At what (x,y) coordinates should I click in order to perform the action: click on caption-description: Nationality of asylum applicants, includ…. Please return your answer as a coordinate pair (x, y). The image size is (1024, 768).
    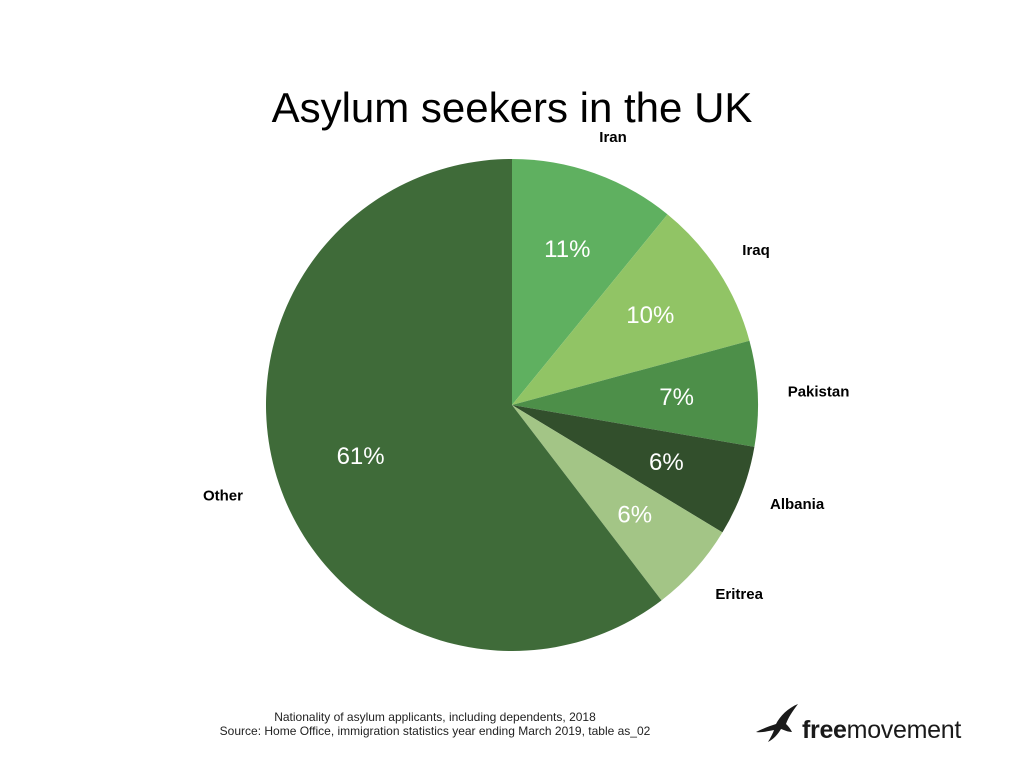
    Looking at the image, I should click on (435, 717).